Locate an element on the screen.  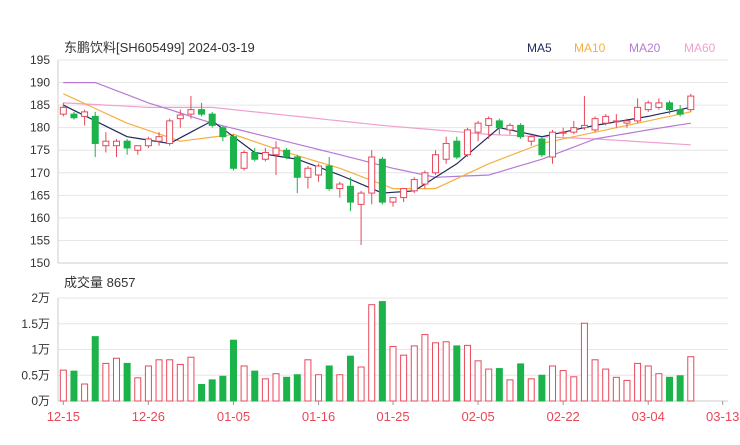
legend-item-ma5: MA5 is located at coordinates (539, 48).